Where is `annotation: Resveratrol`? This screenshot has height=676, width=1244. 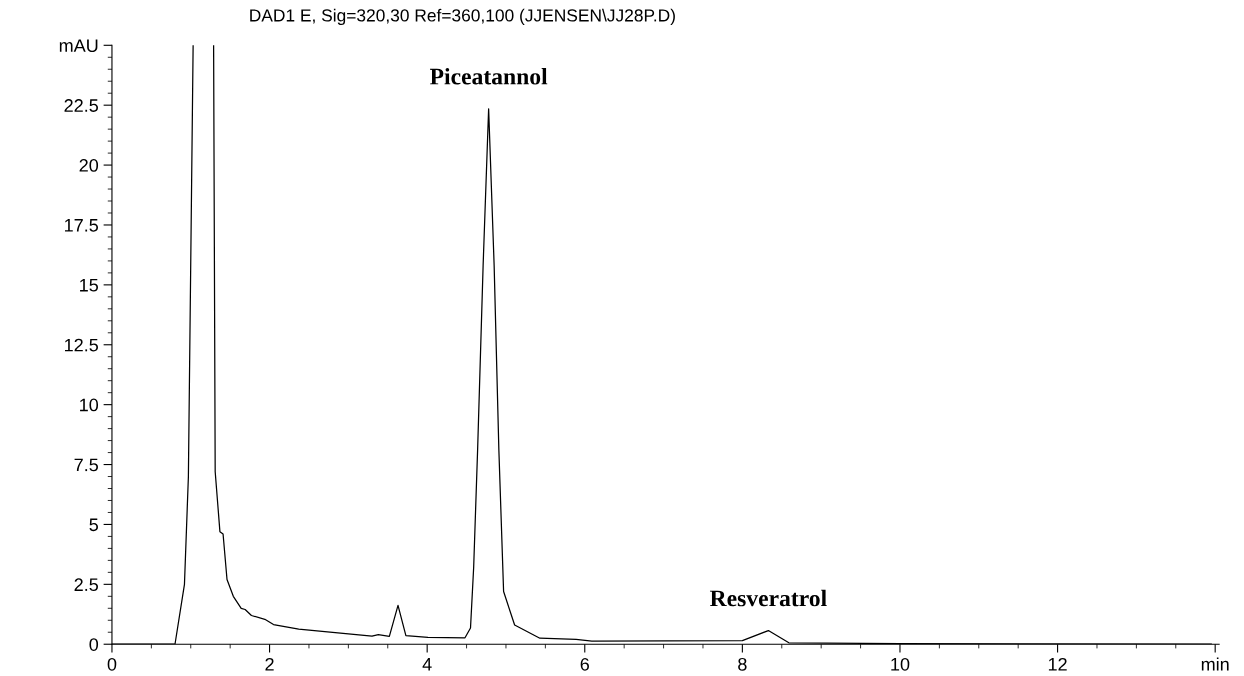 annotation: Resveratrol is located at coordinates (768, 598).